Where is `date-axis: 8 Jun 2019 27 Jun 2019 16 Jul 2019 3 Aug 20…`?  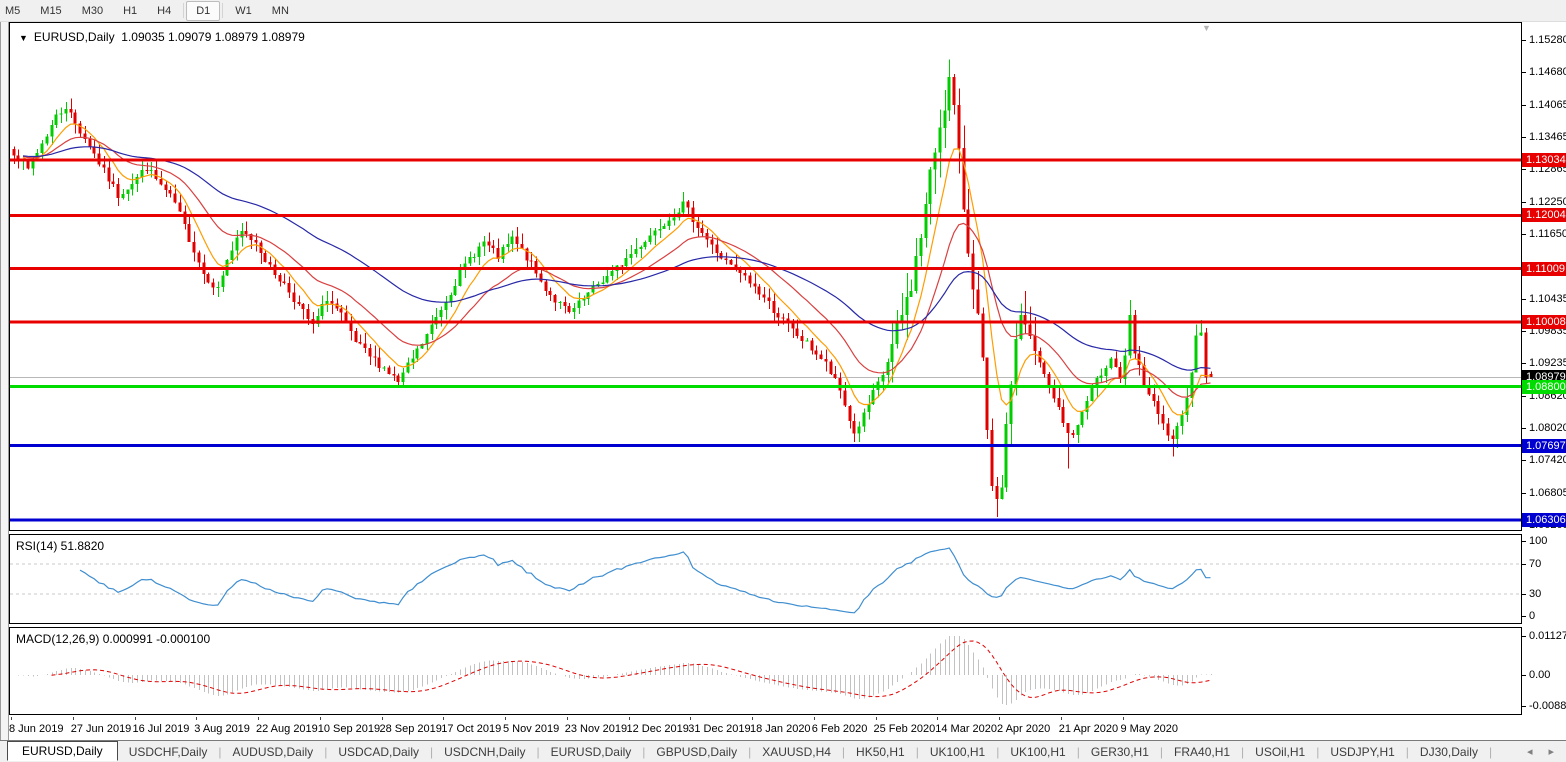 date-axis: 8 Jun 2019 27 Jun 2019 16 Jul 2019 3 Aug 20… is located at coordinates (765, 728).